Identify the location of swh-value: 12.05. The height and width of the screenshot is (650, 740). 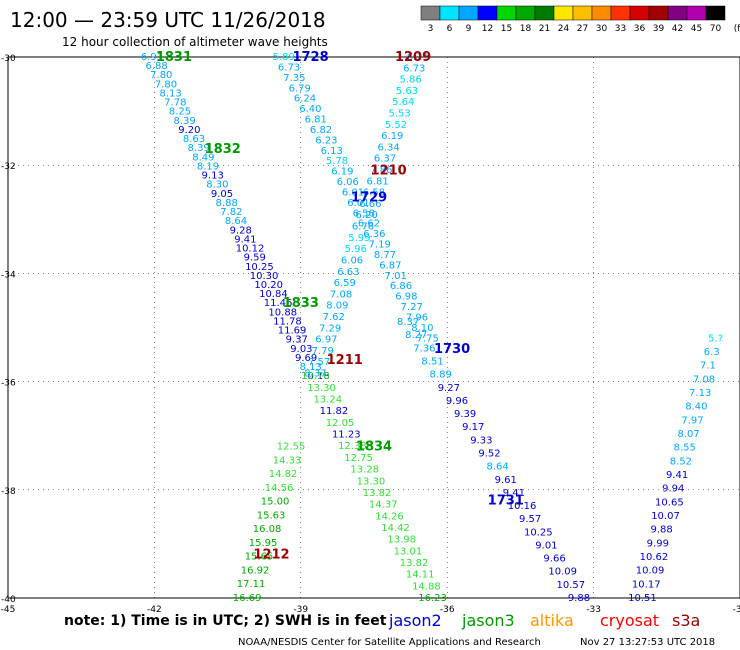
(340, 423).